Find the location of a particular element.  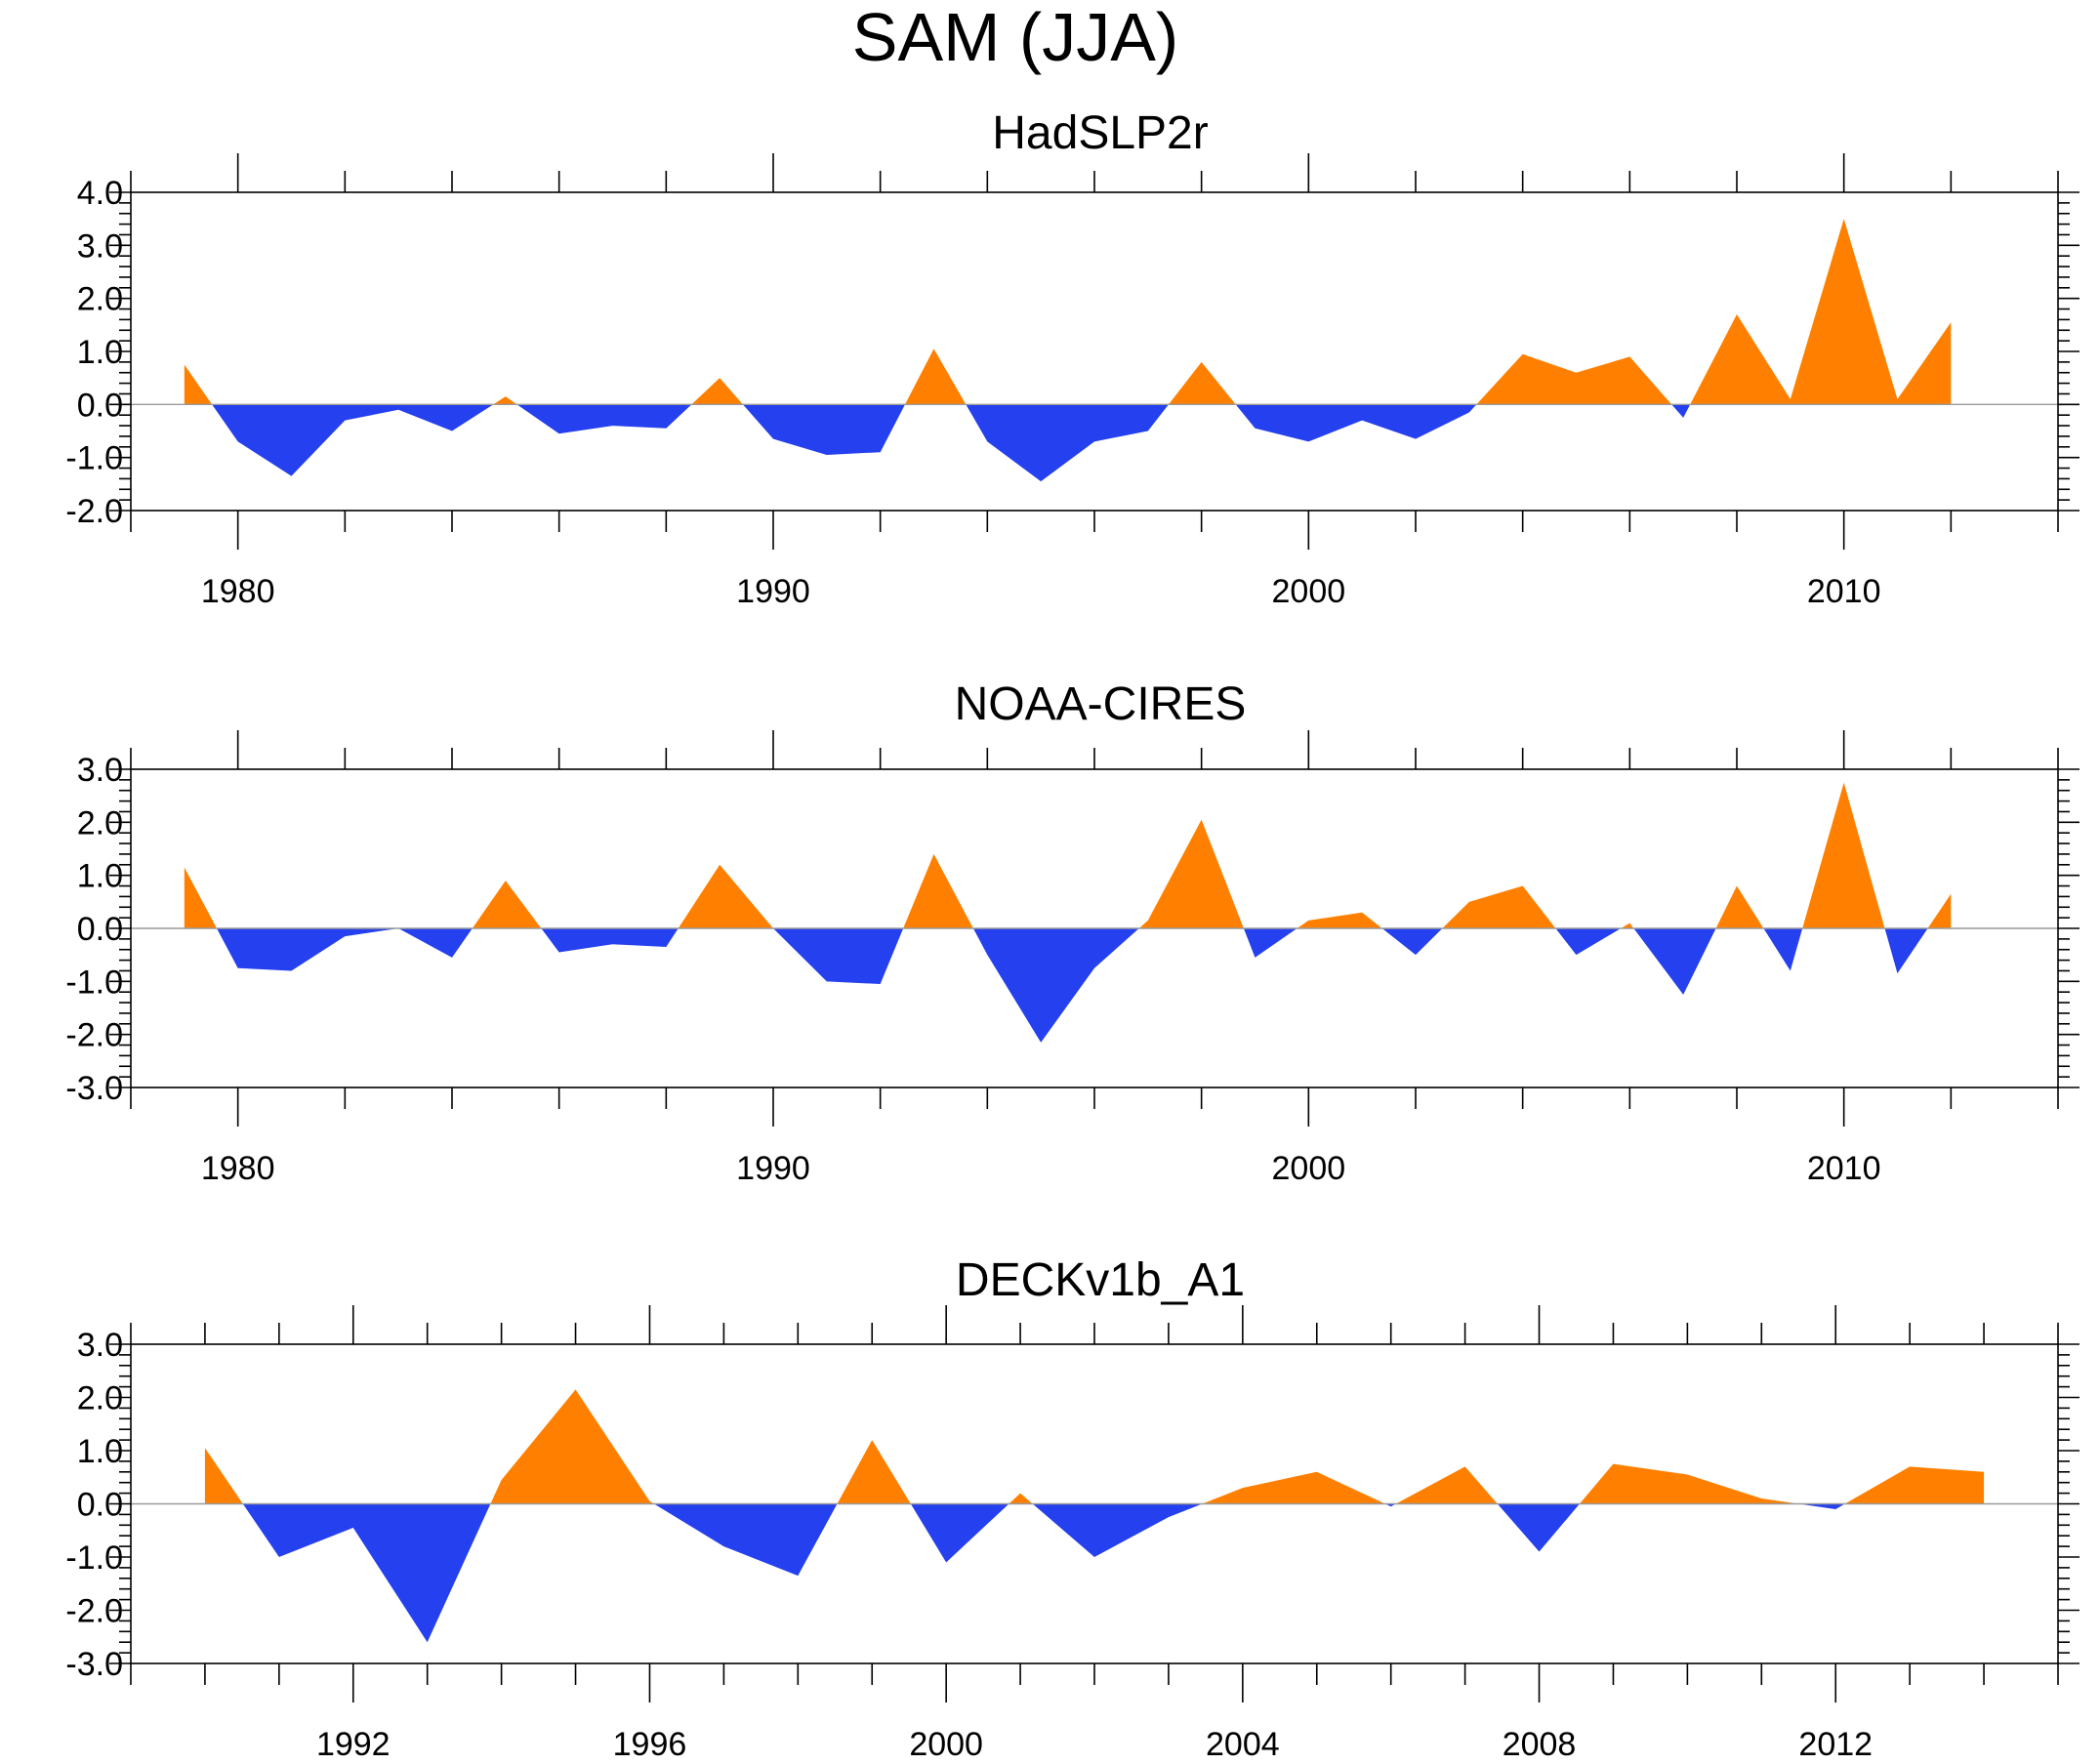

deckv1b-a1-positive-area is located at coordinates (1094, 1446).